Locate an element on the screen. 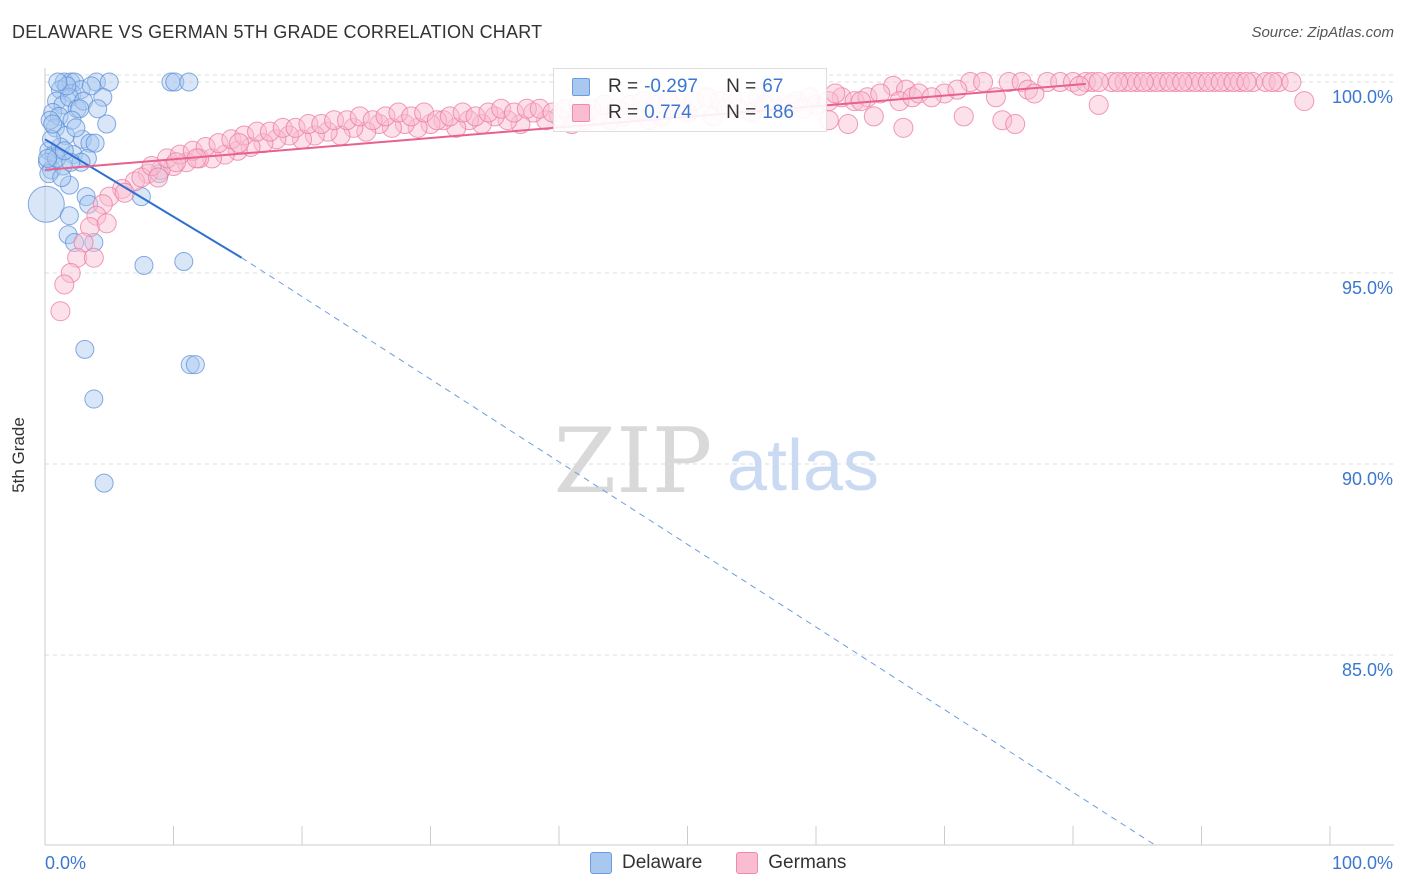 This screenshot has height=892, width=1406. x-tick-label: 0.0% is located at coordinates (65, 863).